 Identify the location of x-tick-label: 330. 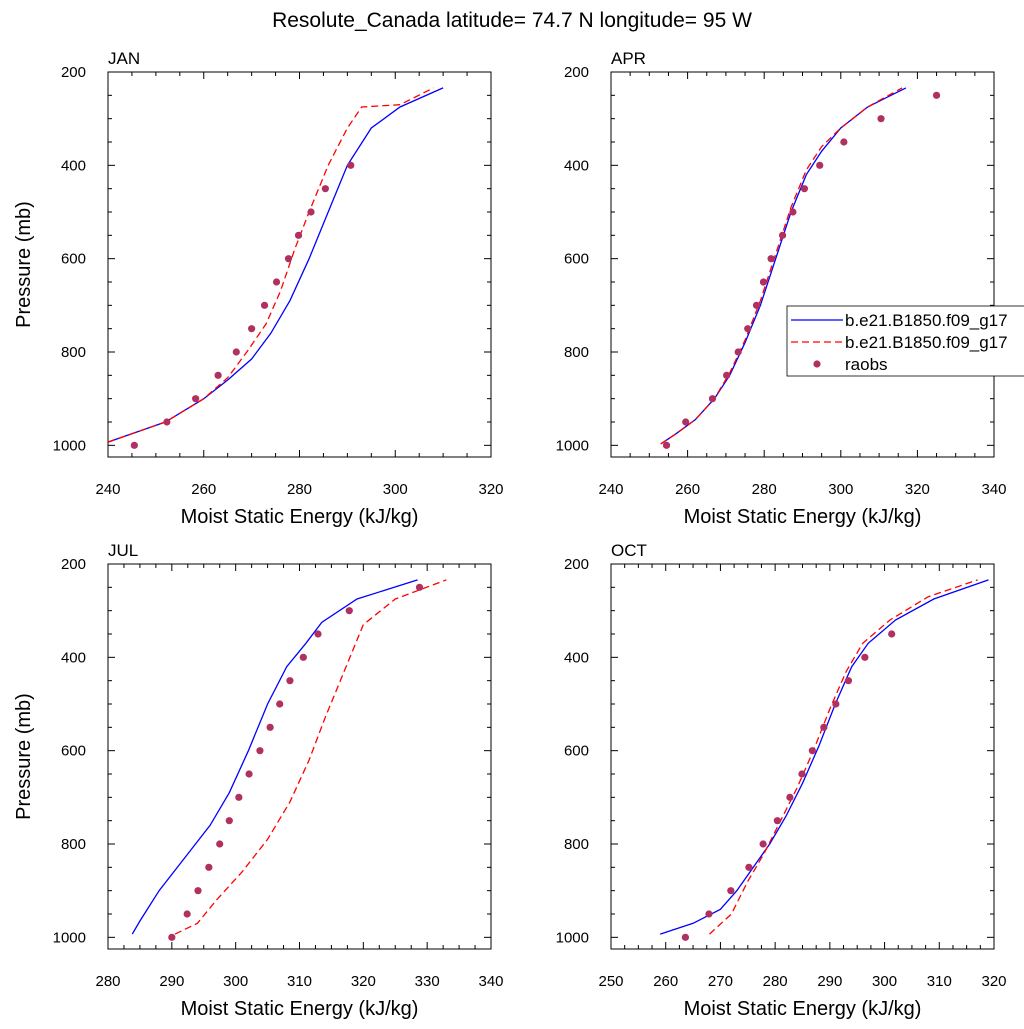
(427, 981).